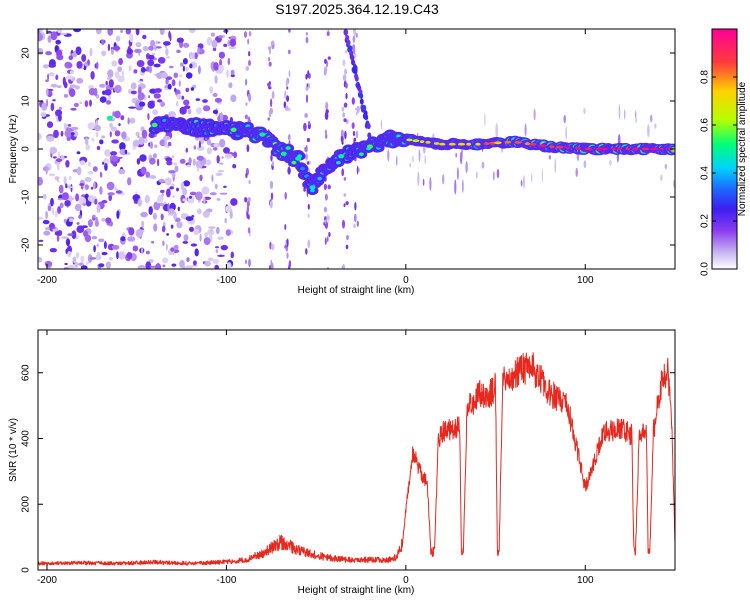 The image size is (750, 600). I want to click on colorbar-tick-label: 0.0, so click(705, 269).